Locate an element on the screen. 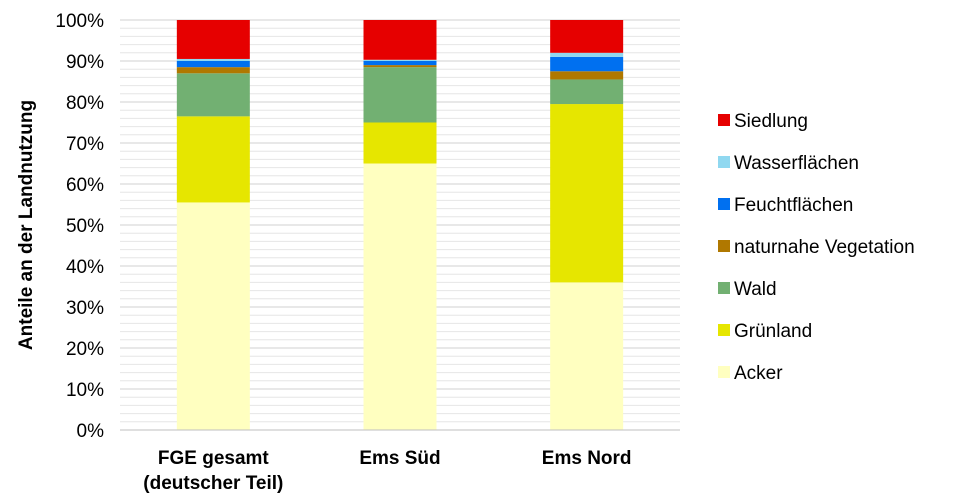 This screenshot has height=503, width=967. x-category-label: Ems Nord is located at coordinates (587, 458).